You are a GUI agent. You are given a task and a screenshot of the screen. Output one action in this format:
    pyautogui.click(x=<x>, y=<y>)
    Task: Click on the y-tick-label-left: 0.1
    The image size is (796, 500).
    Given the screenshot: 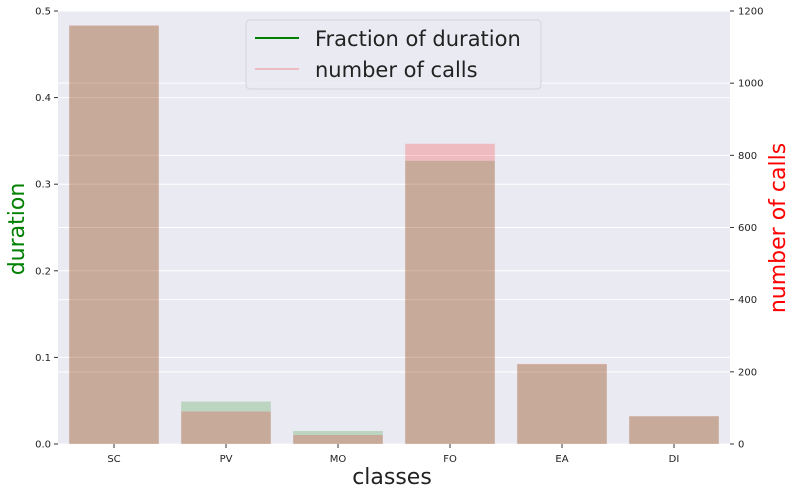 What is the action you would take?
    pyautogui.click(x=43, y=358)
    